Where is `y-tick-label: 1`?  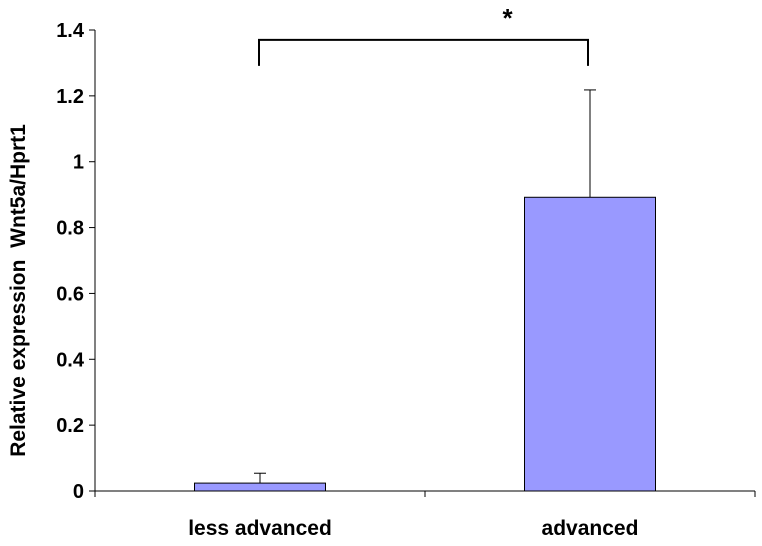
y-tick-label: 1 is located at coordinates (78, 163).